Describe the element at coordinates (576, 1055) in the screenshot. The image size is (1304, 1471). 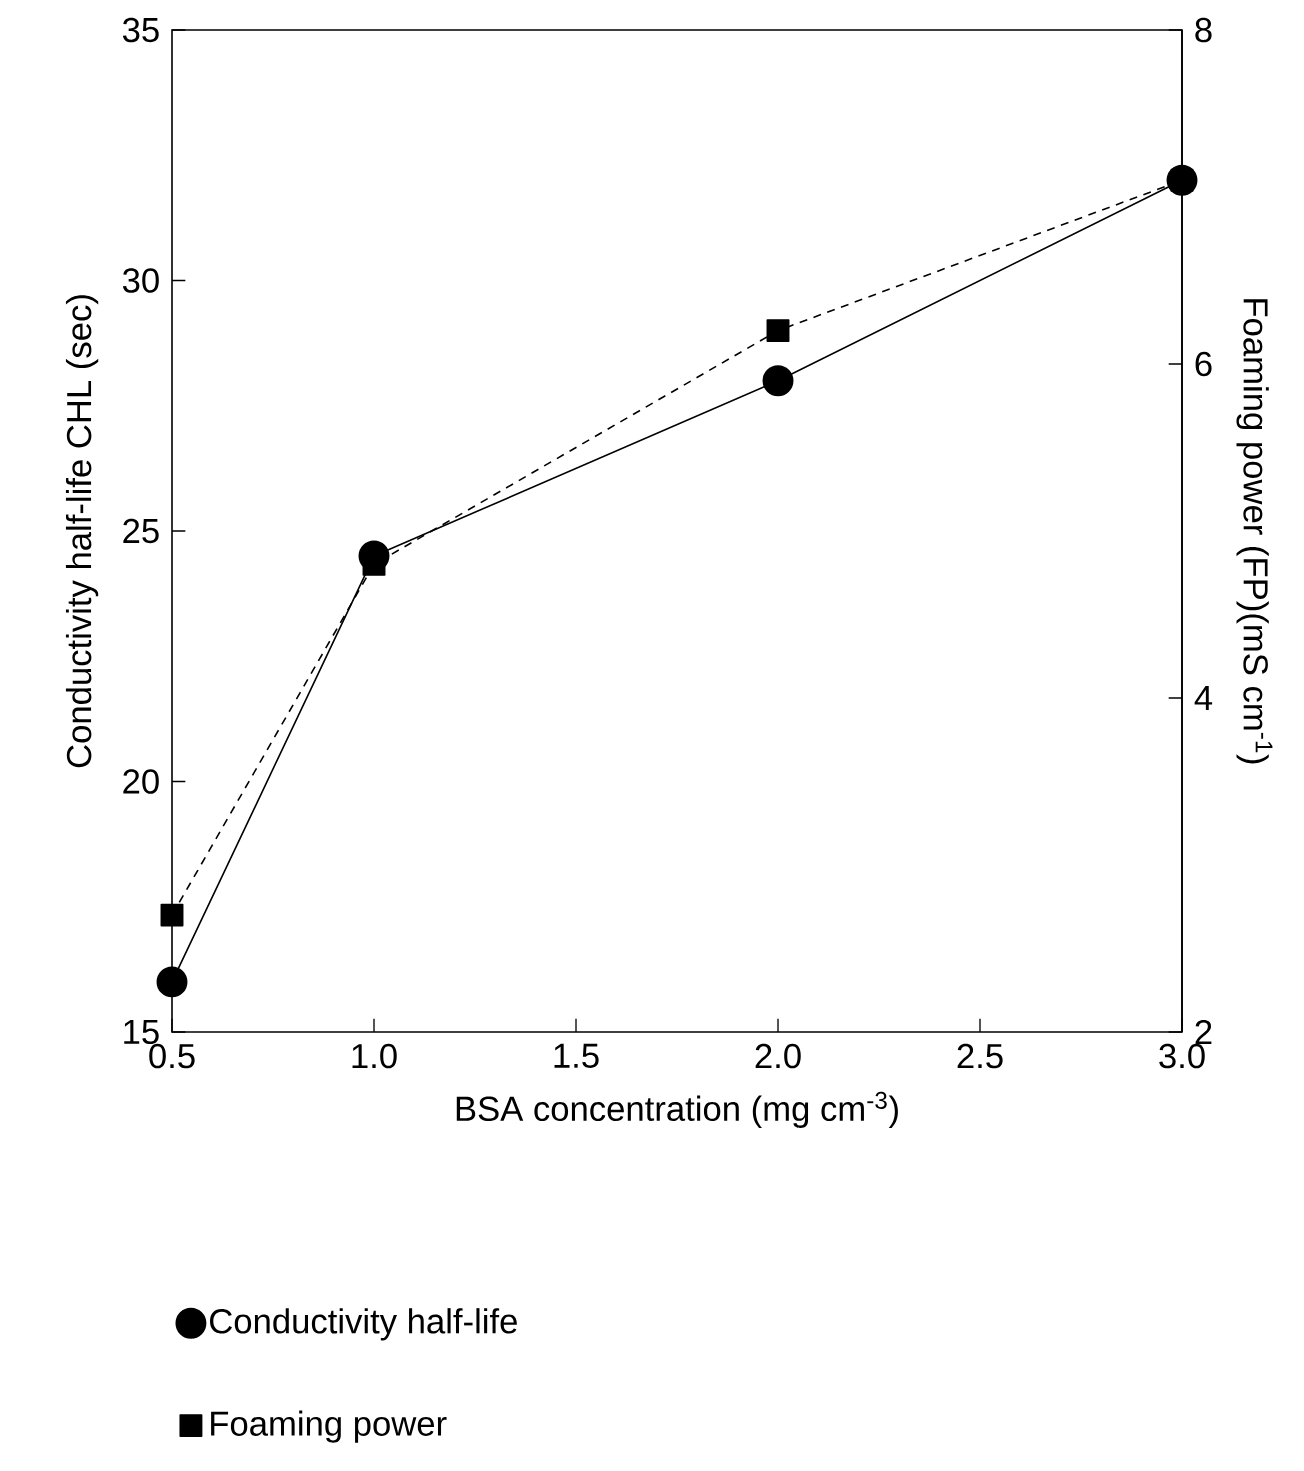
I see `x-tick-label: 1.5` at that location.